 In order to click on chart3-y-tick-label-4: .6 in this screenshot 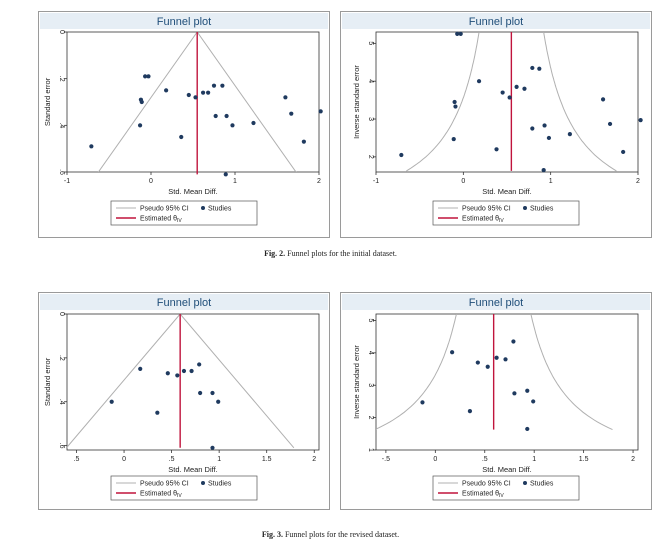, I will do `click(61, 446)`.